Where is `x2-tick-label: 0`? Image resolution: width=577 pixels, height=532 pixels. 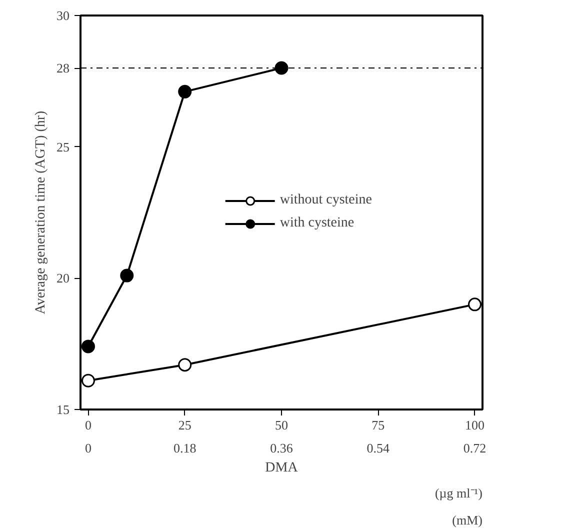 x2-tick-label: 0 is located at coordinates (88, 448).